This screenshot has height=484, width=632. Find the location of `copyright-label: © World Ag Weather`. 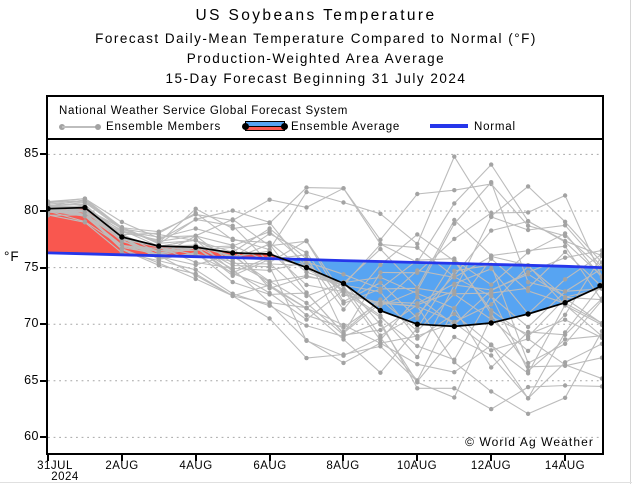

copyright-label: © World Ag Weather is located at coordinates (529, 442).